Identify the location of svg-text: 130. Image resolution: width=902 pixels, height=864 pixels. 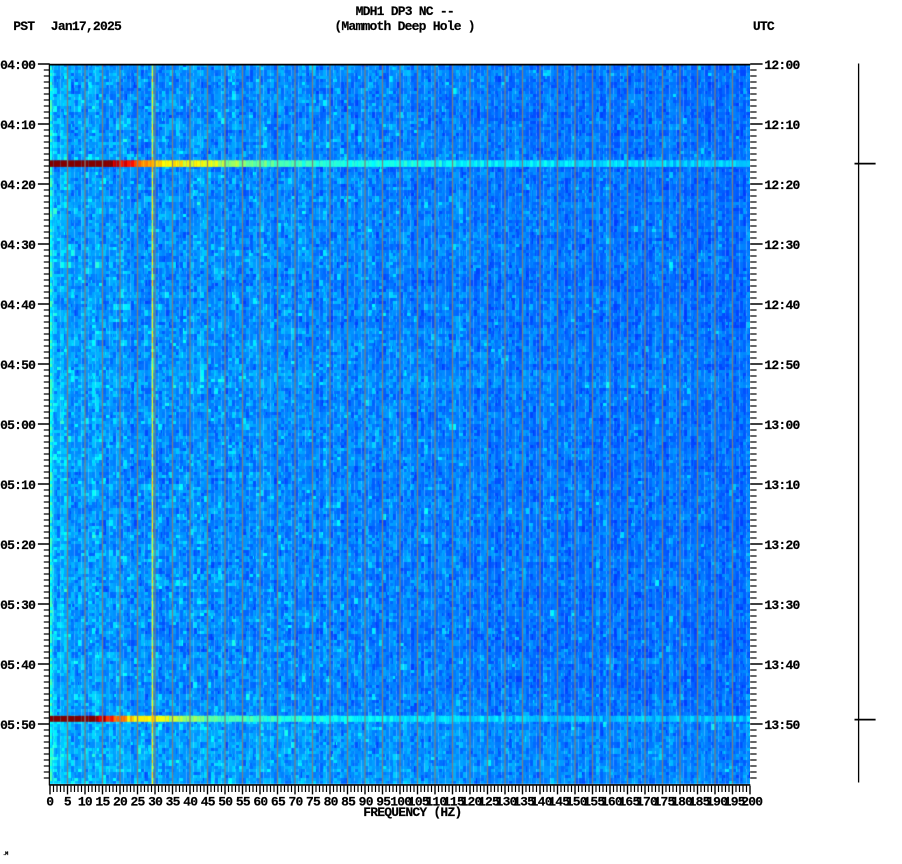
(507, 802).